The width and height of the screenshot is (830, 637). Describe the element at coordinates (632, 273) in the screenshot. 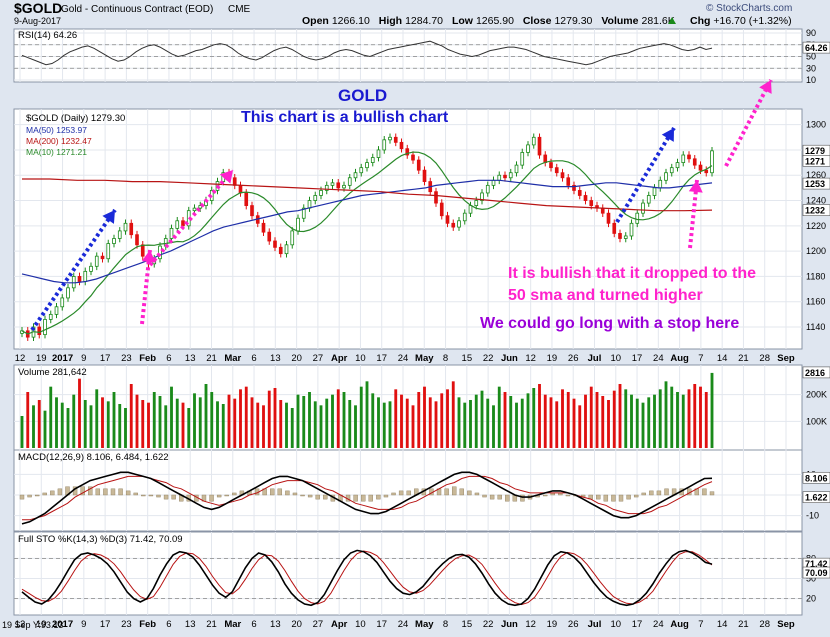

I see `annotation-dropped: It is bullish that it dropped to the` at that location.